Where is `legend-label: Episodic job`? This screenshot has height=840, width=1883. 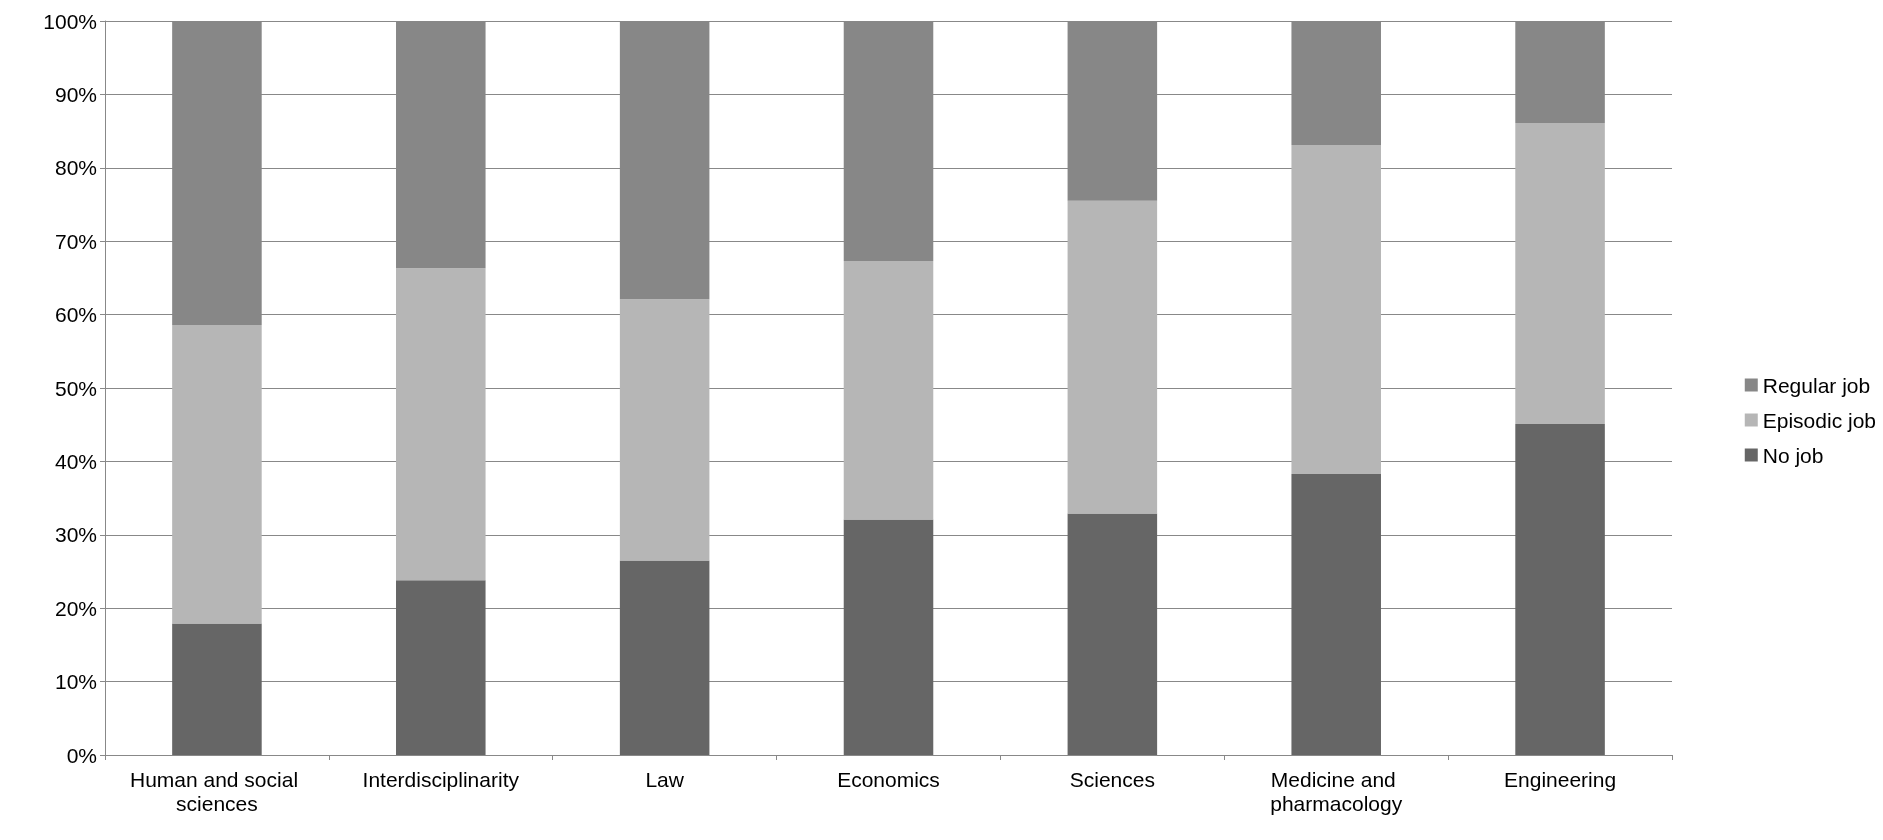
legend-label: Episodic job is located at coordinates (1819, 420).